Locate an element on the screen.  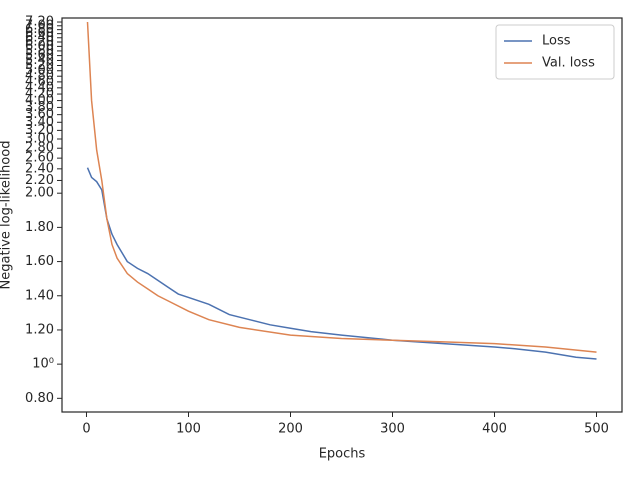
x-tick-label: 500 is located at coordinates (596, 429).